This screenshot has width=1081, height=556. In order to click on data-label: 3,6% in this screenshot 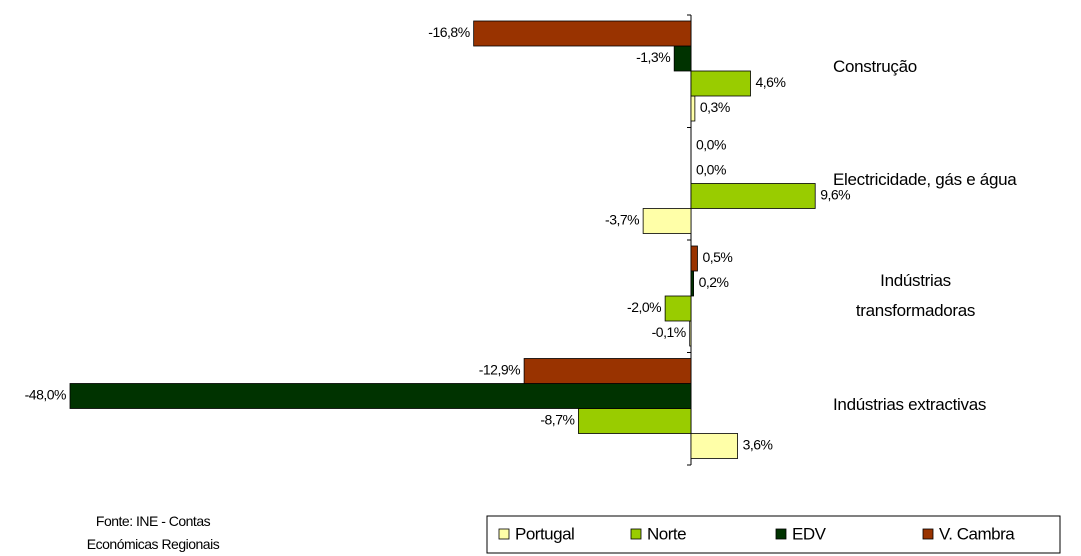, I will do `click(758, 445)`.